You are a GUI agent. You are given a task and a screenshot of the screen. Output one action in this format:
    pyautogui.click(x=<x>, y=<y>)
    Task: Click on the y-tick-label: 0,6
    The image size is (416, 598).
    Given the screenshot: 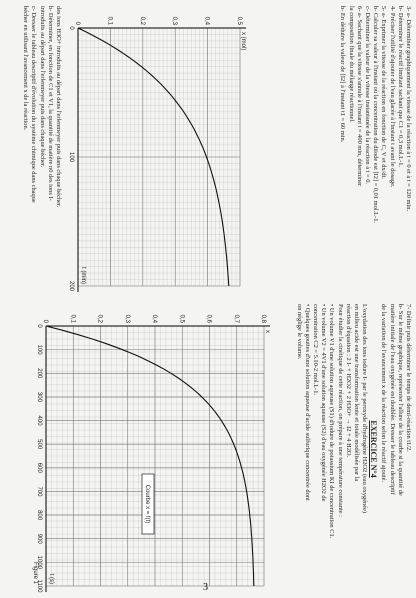 What is the action you would take?
    pyautogui.click(x=209, y=319)
    